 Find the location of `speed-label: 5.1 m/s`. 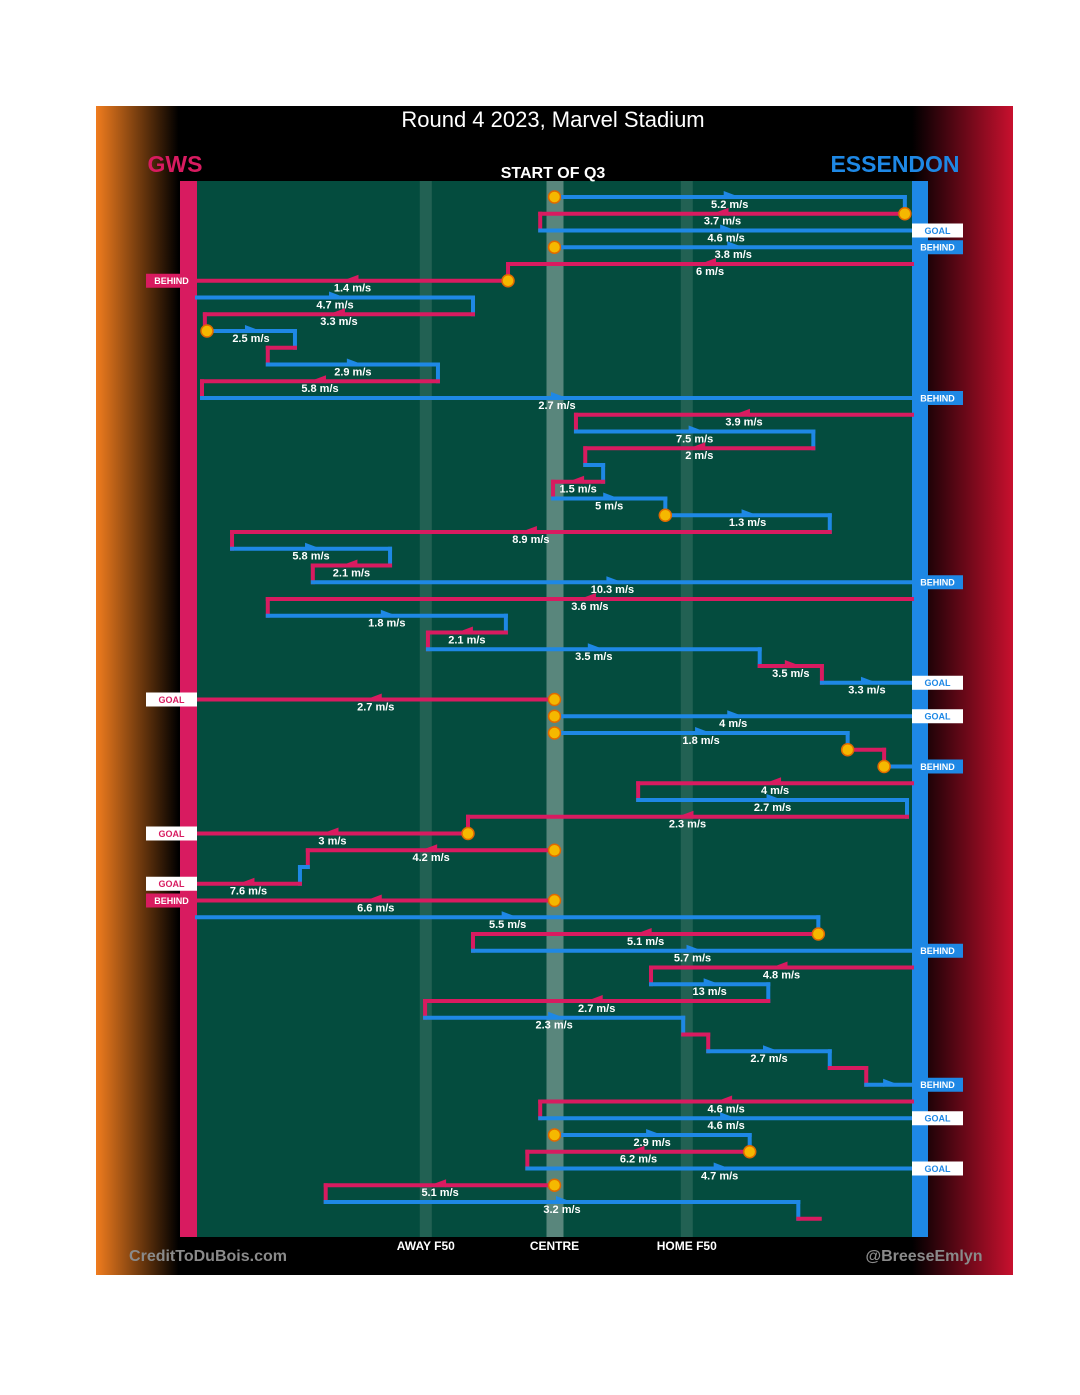

speed-label: 5.1 m/s is located at coordinates (439, 1193).